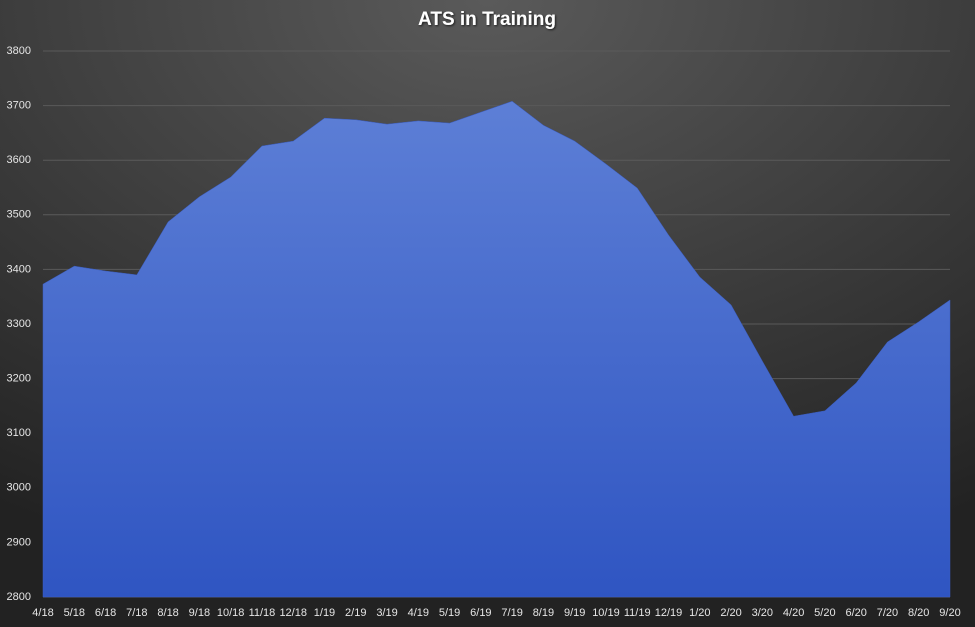  I want to click on x-tick-label: 3/20, so click(762, 613).